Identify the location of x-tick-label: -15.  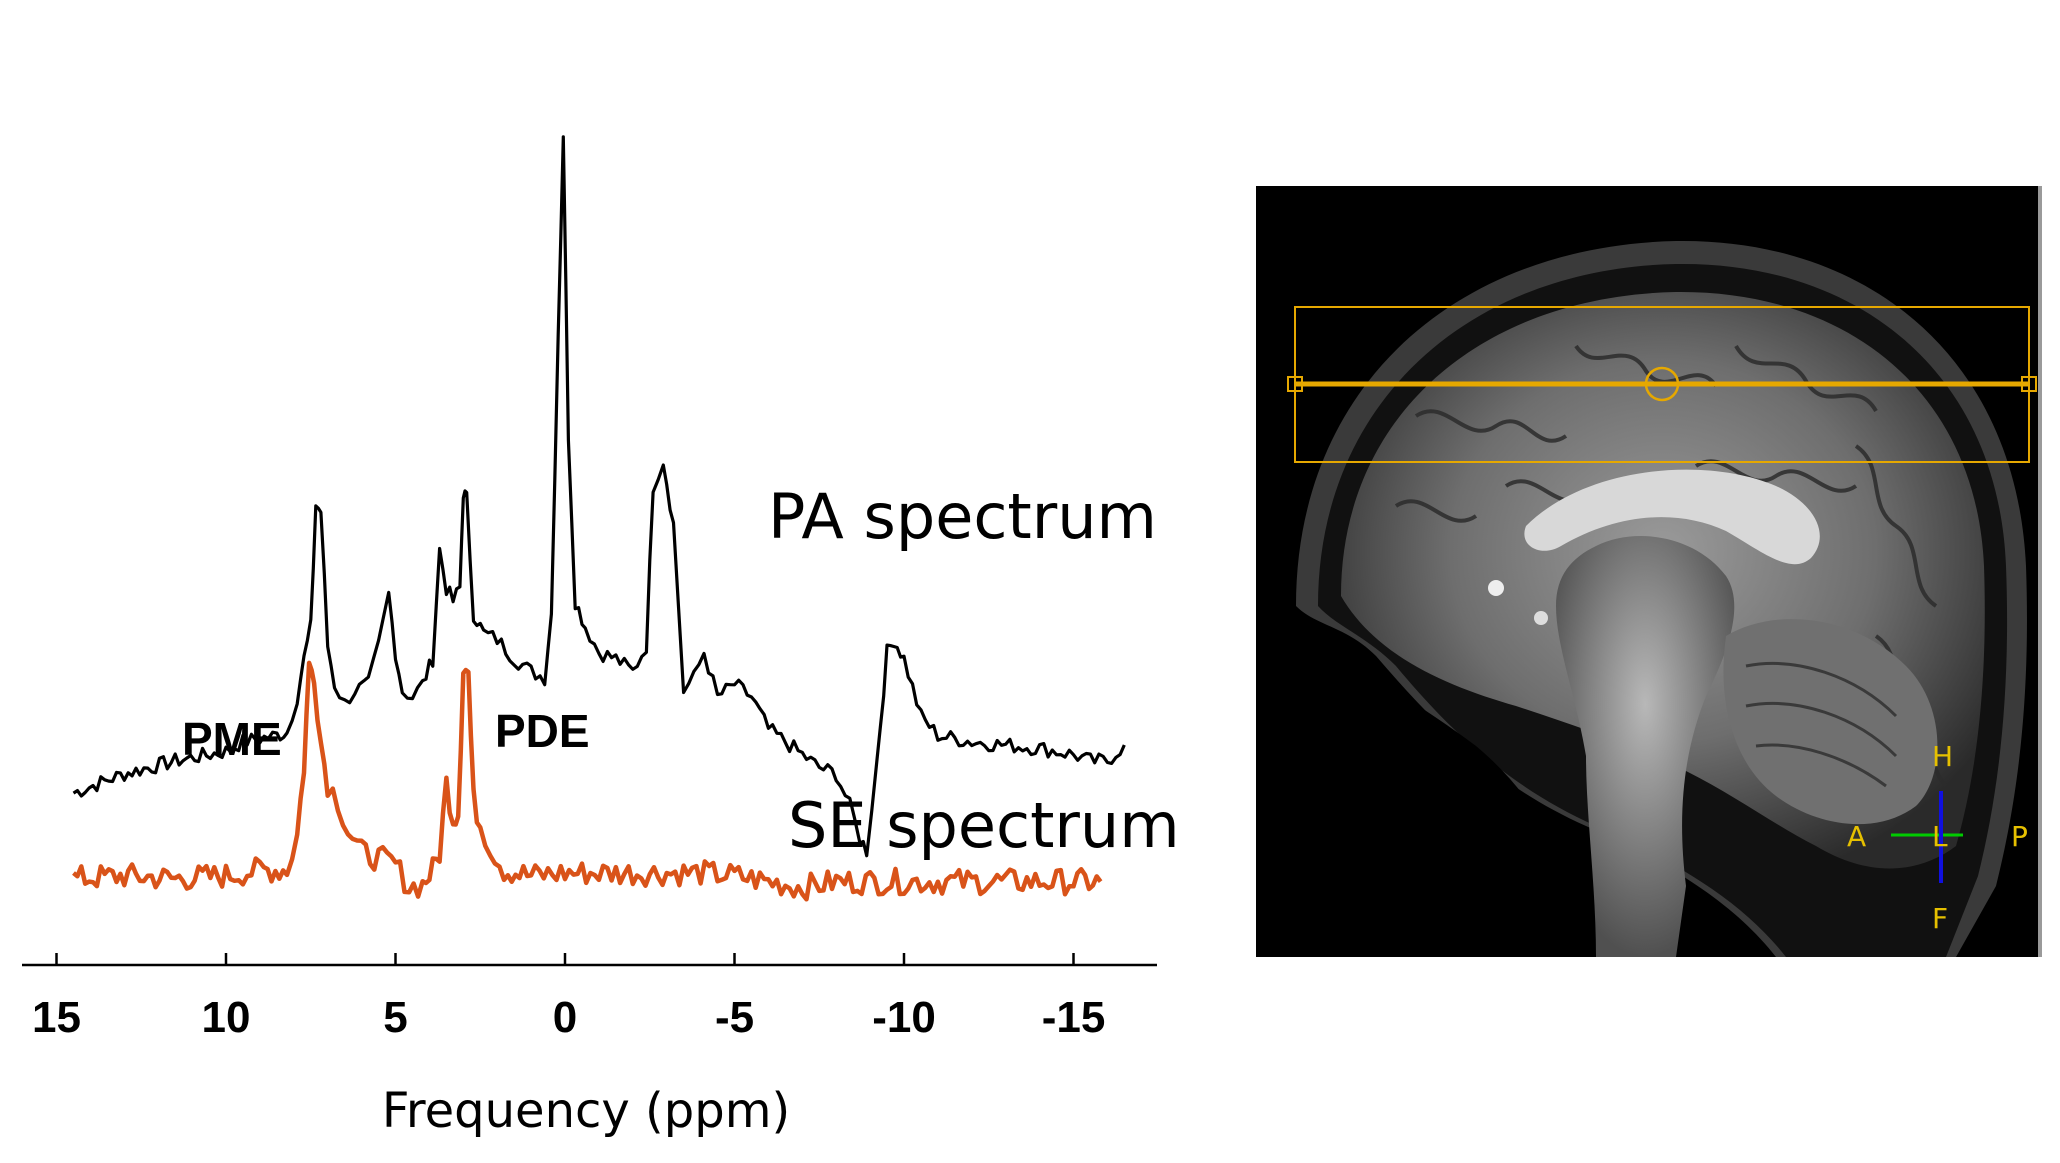
(1074, 1017).